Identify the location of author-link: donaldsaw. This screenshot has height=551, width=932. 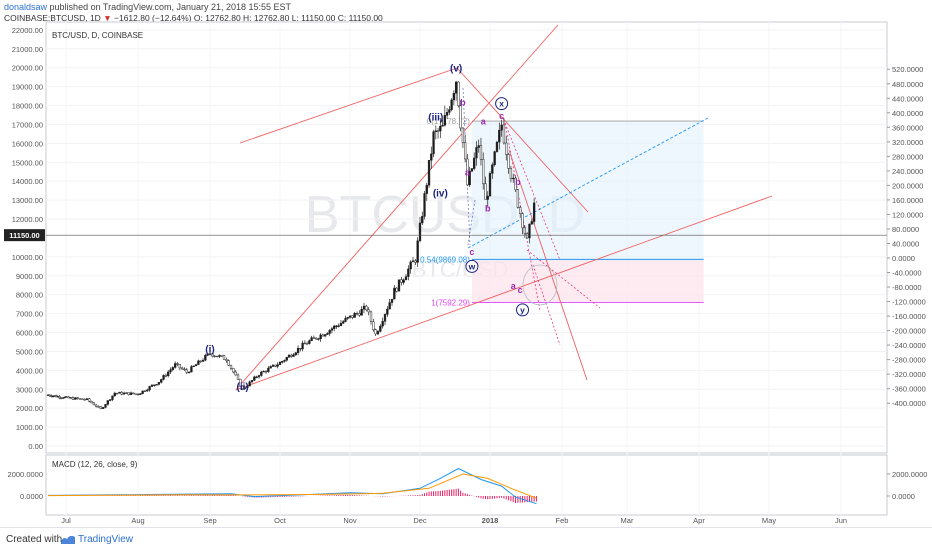
(26, 7).